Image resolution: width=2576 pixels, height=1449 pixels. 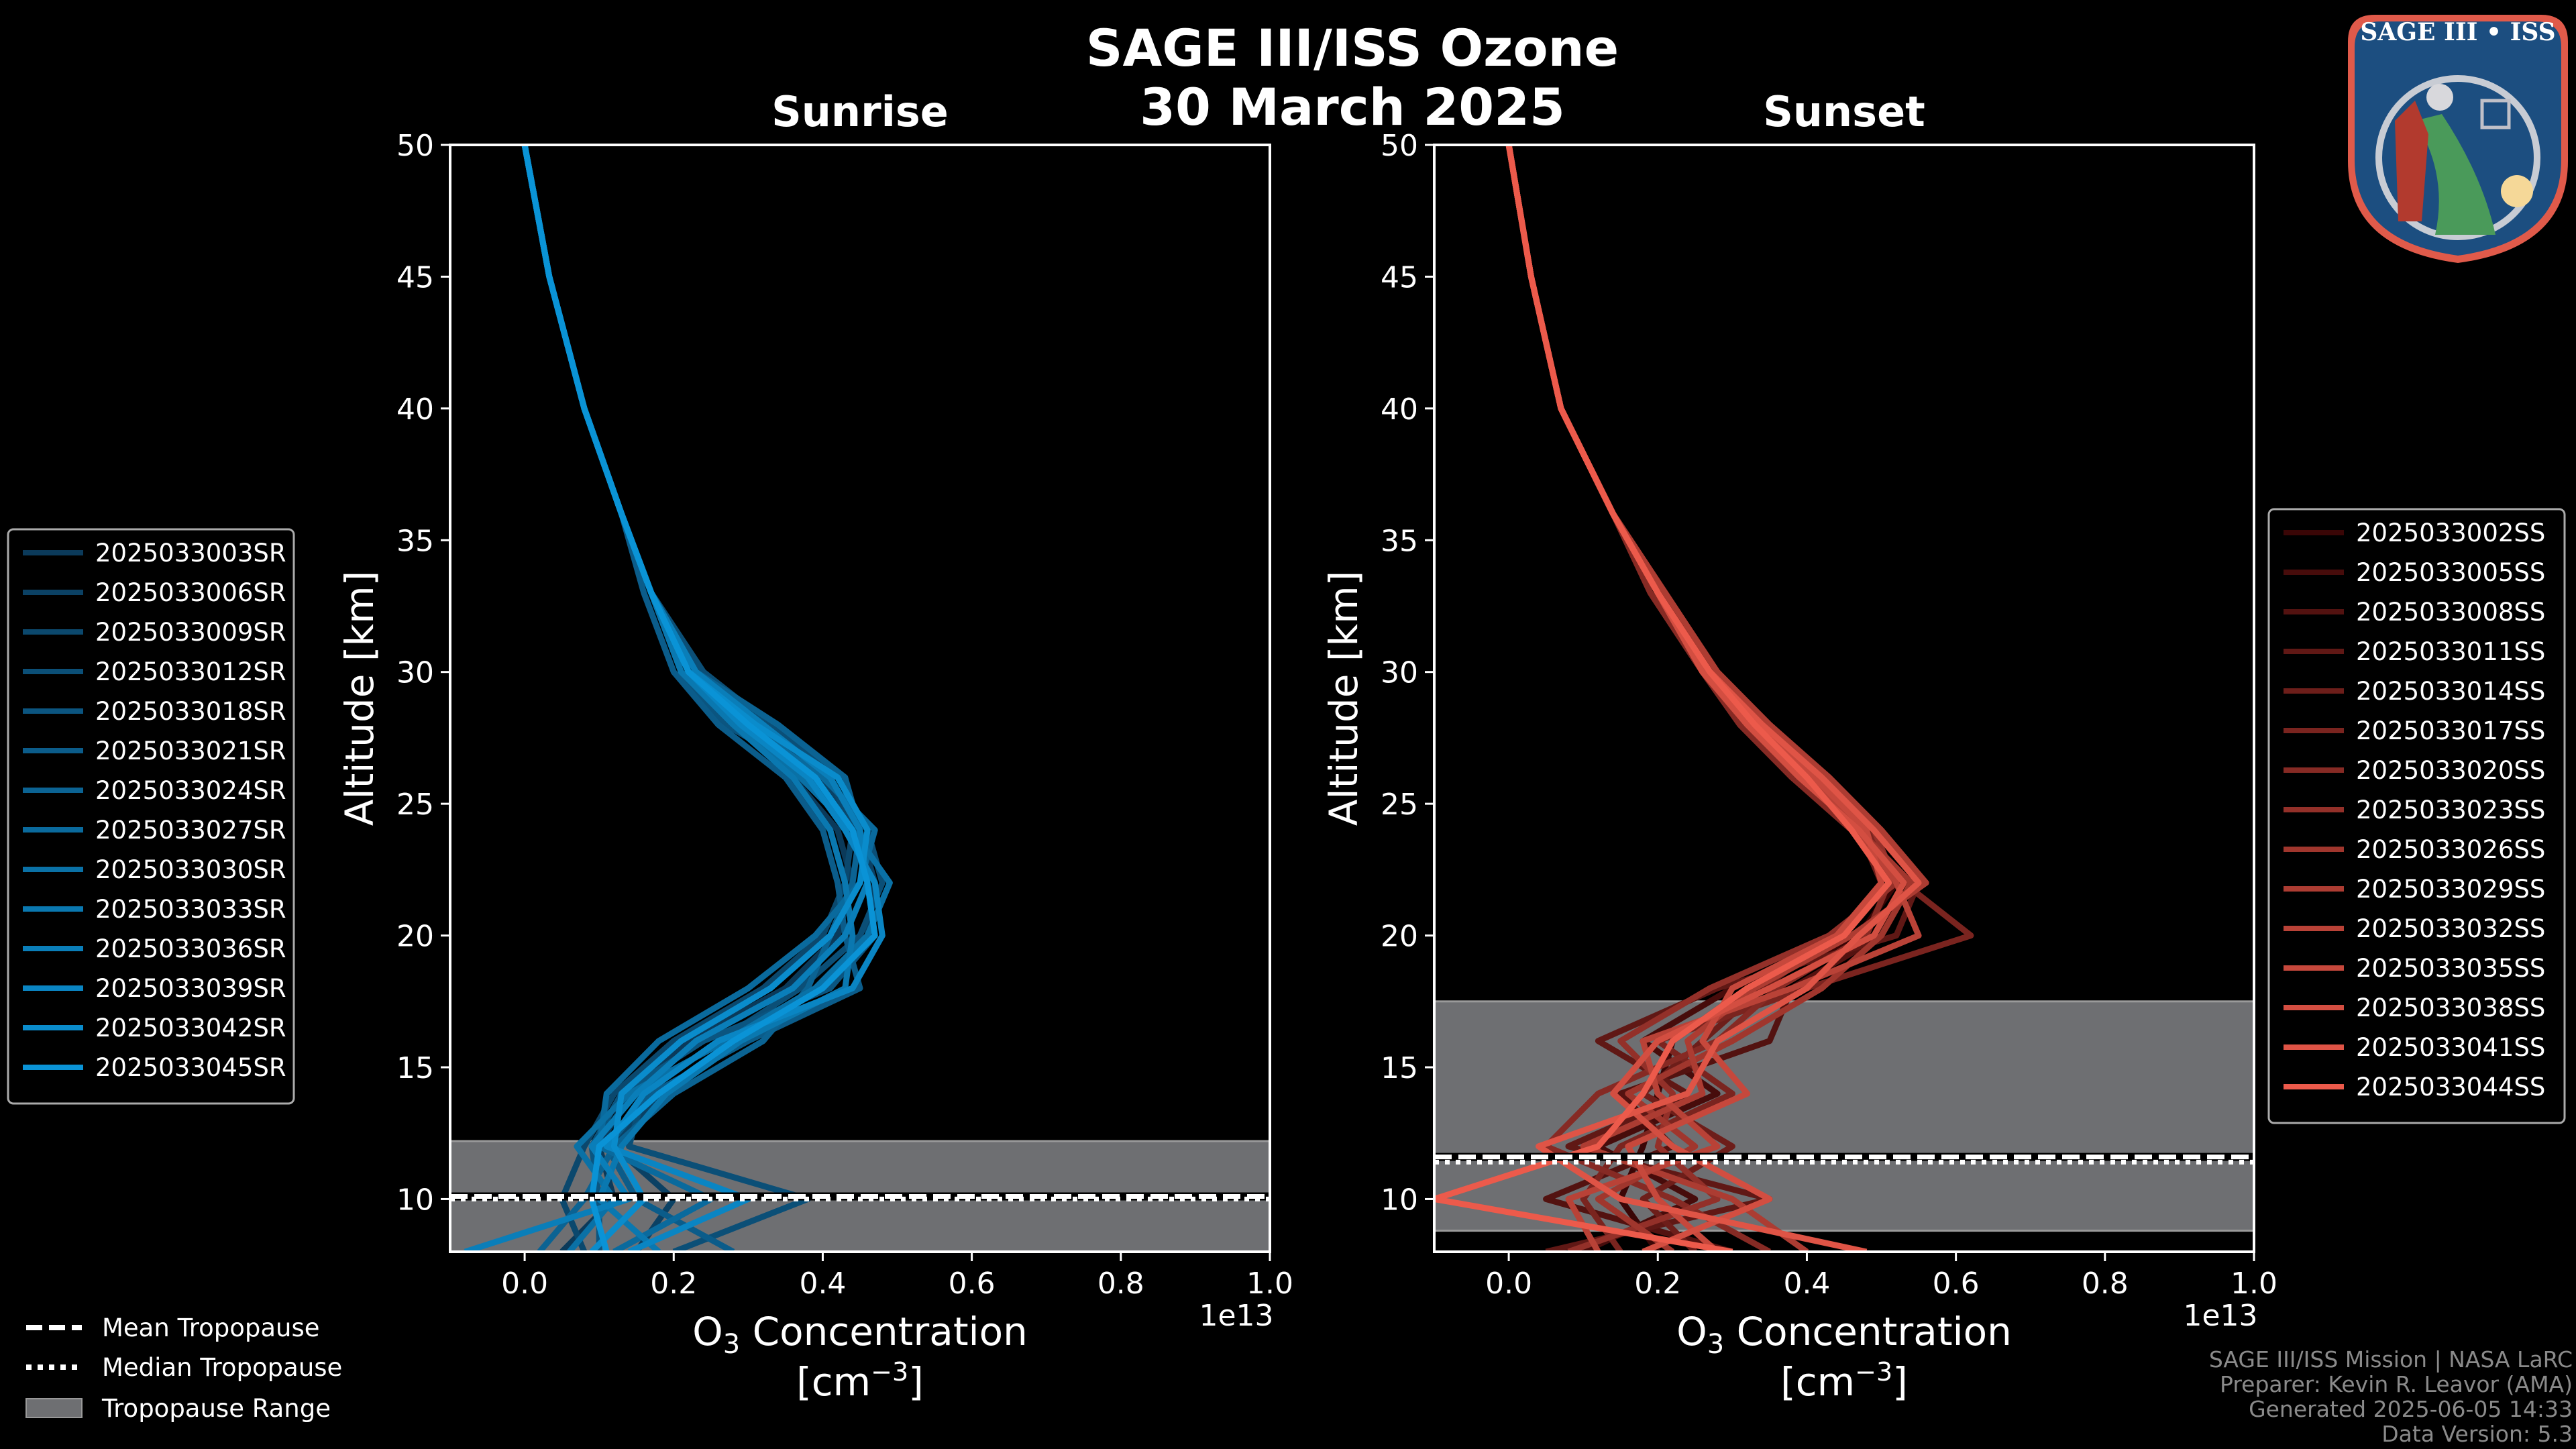 I want to click on tropopause-range-band, so click(x=1844, y=1116).